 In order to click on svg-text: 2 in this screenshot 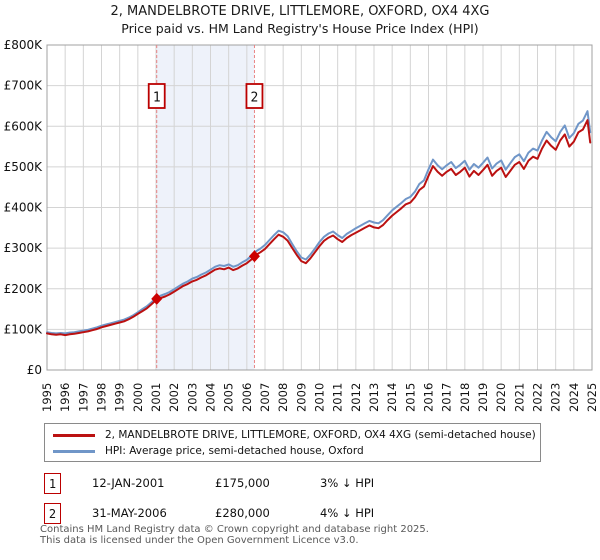, I will do `click(255, 98)`.